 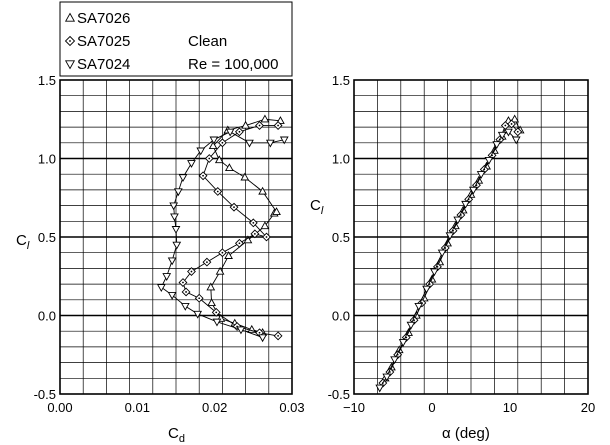 What do you see at coordinates (354, 407) in the screenshot?
I see `right-xtick-label: −10` at bounding box center [354, 407].